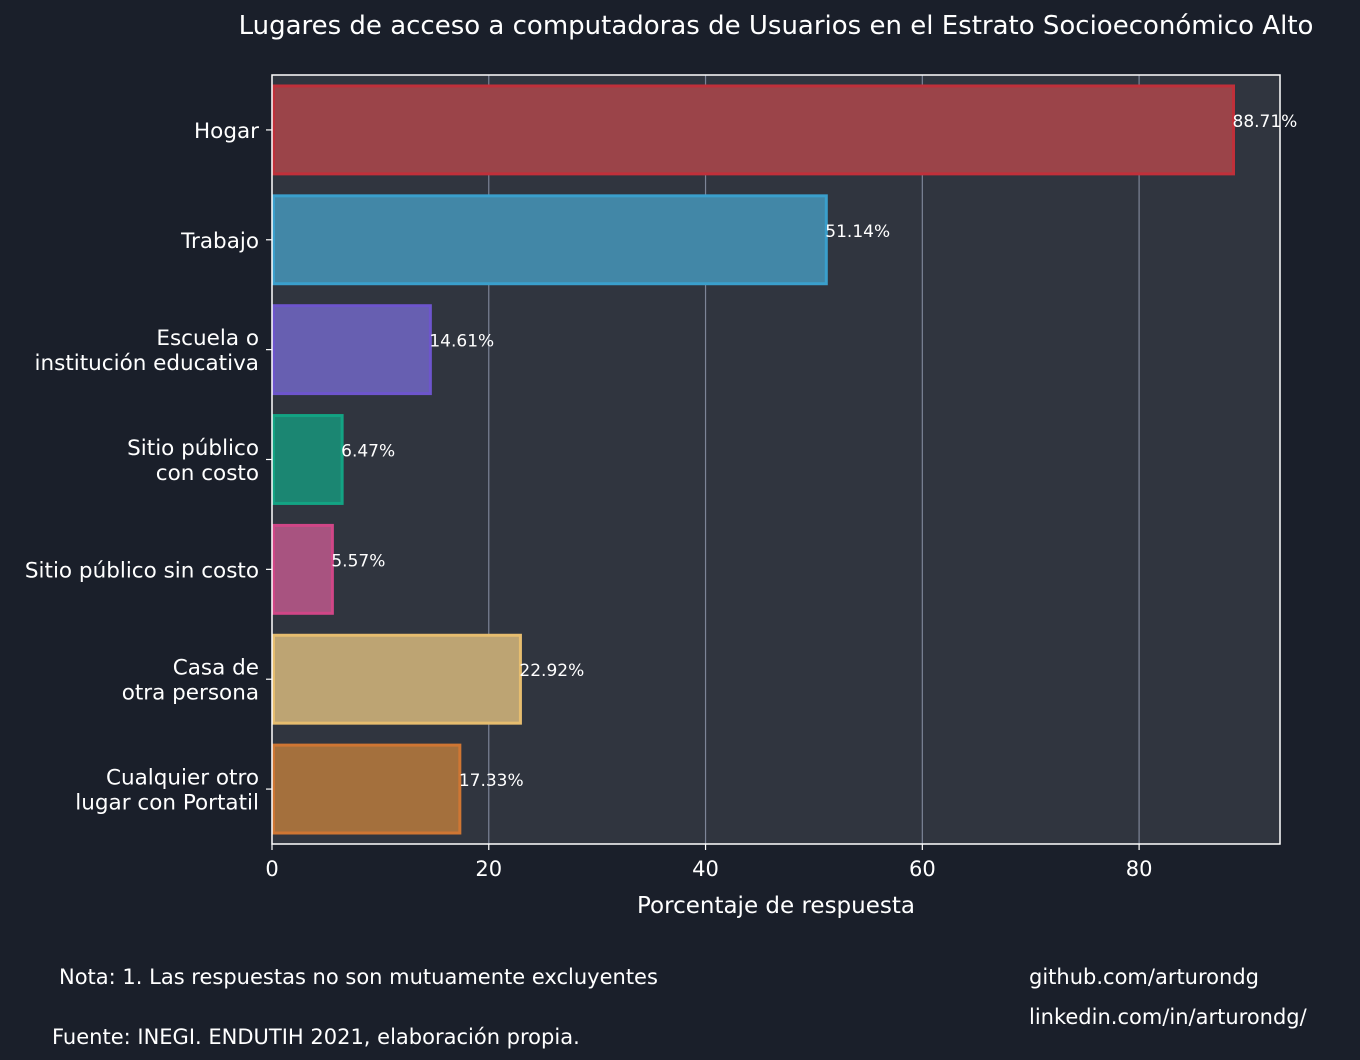  I want to click on category-label: Trabajo, so click(219, 241).